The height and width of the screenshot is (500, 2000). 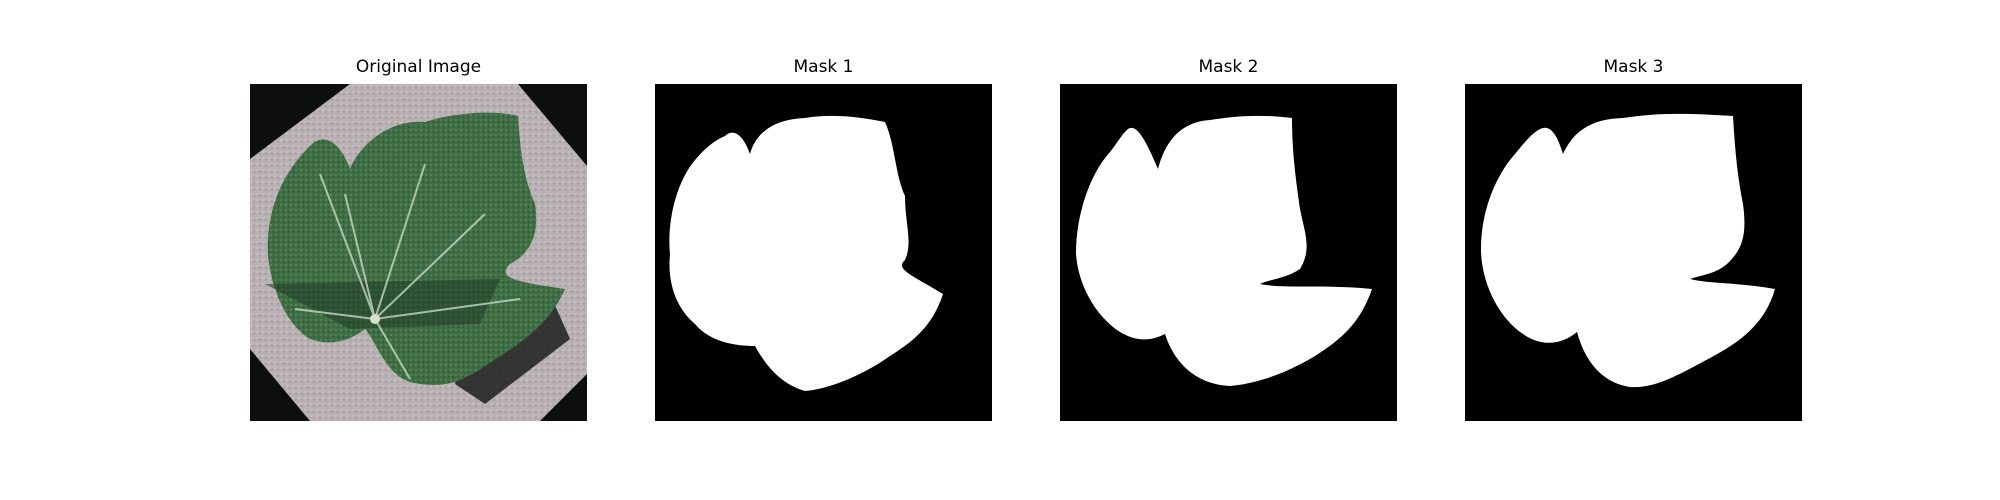 What do you see at coordinates (1633, 67) in the screenshot?
I see `panel-title: Mask 3` at bounding box center [1633, 67].